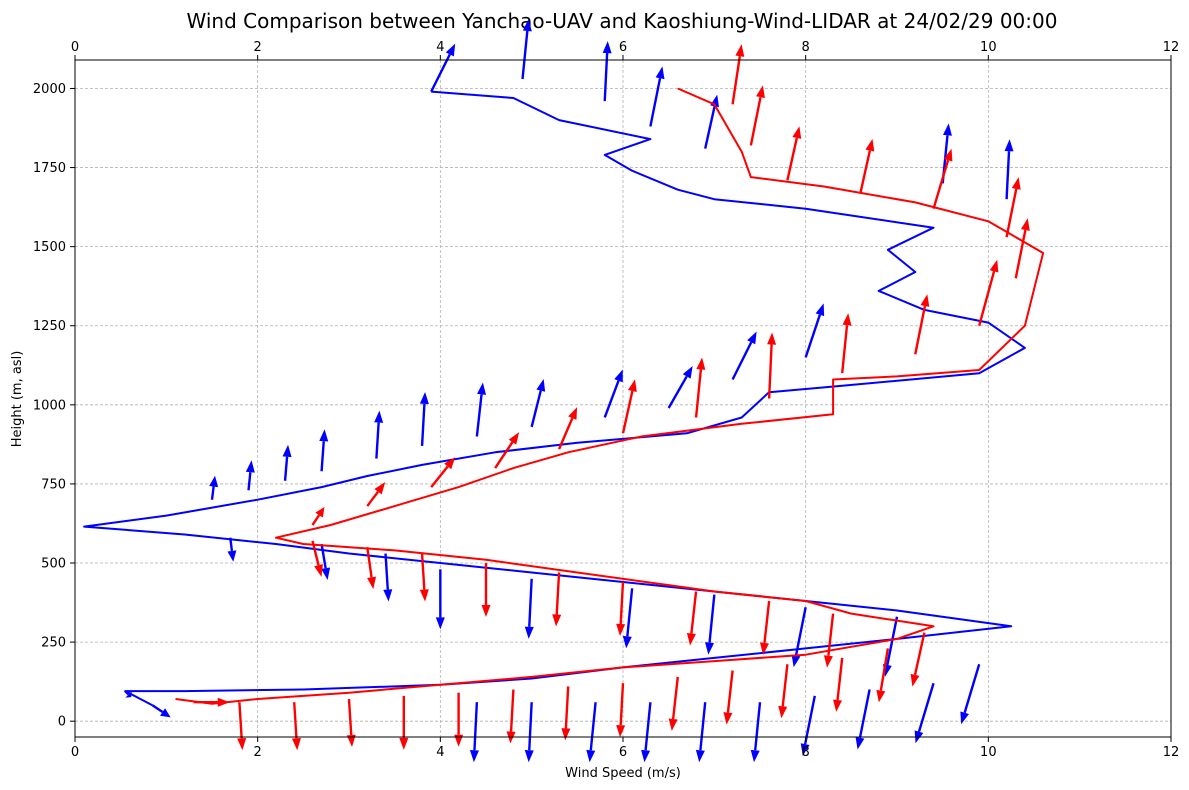 This screenshot has width=1189, height=790. Describe the element at coordinates (62, 722) in the screenshot. I see `y-tick-label: 0` at that location.